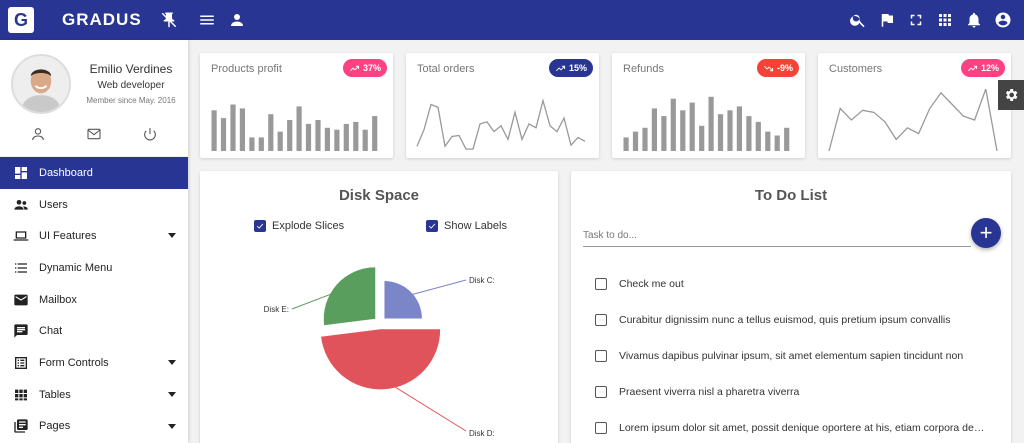  I want to click on task-input, so click(777, 236).